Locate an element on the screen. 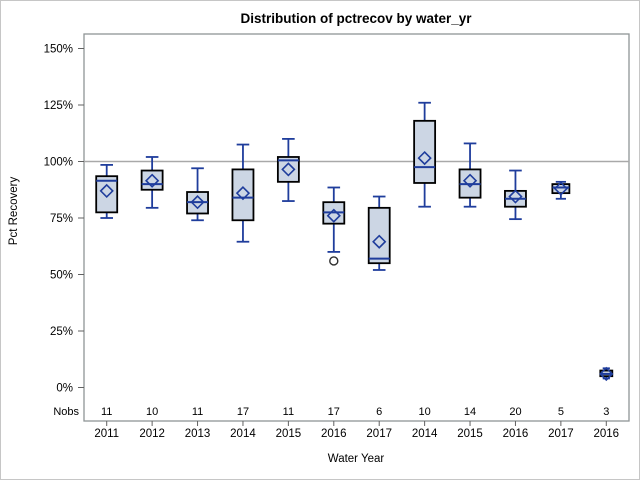  nobs-value: 20 is located at coordinates (515, 412).